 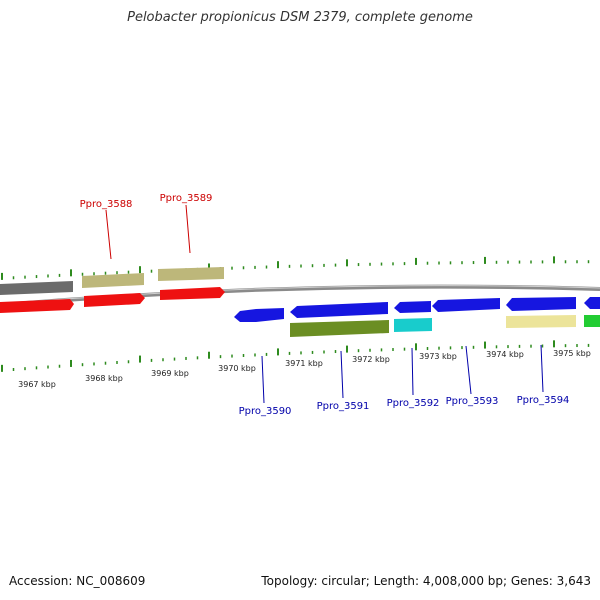 I want to click on accession-text: Accession: NC_008609, so click(x=77, y=581).